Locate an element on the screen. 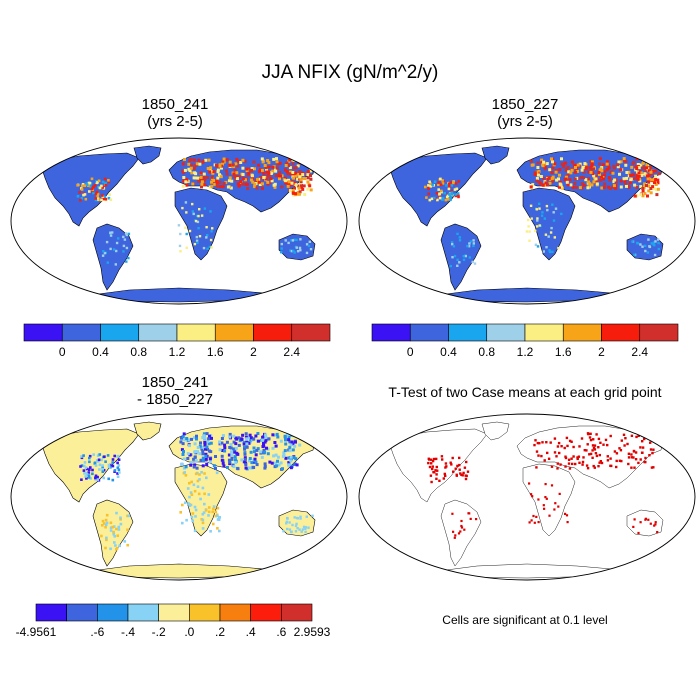  colorbar-tick-label: 2 is located at coordinates (601, 352).